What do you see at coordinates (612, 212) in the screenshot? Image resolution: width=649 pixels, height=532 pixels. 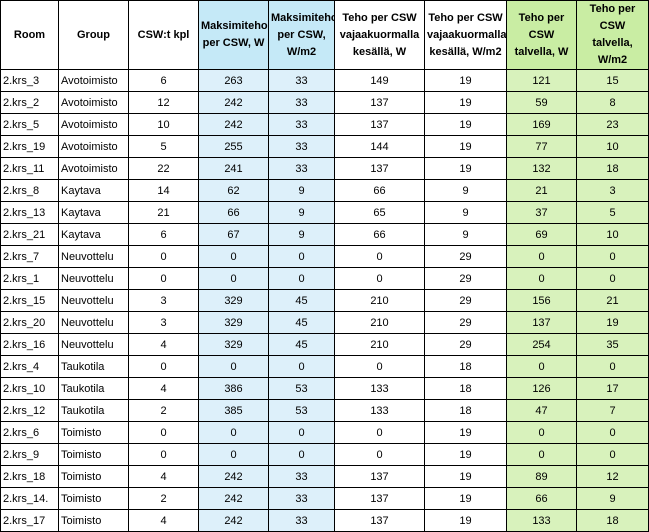 I see `cell-winter-wm2: 5` at bounding box center [612, 212].